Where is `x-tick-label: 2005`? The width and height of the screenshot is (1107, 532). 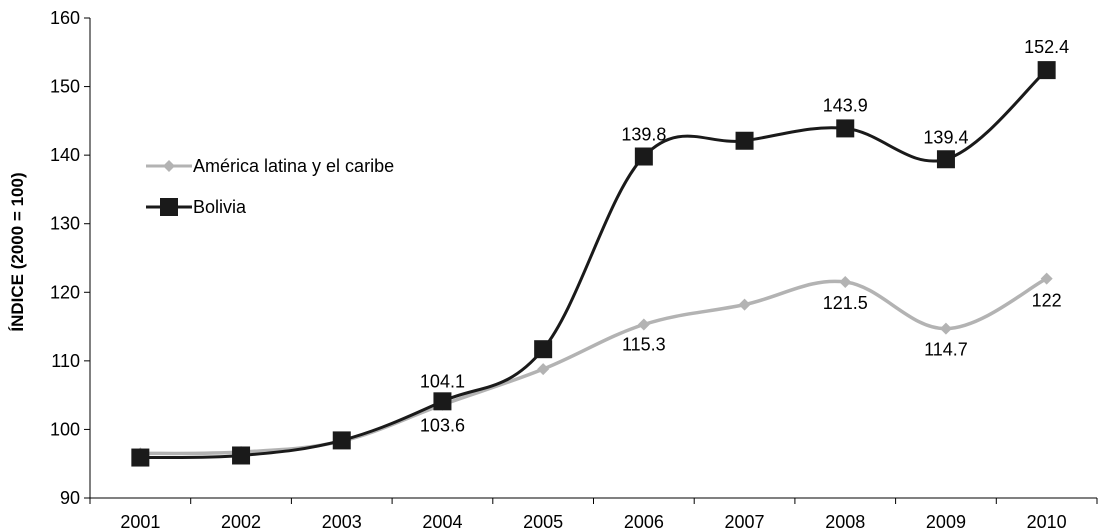 x-tick-label: 2005 is located at coordinates (543, 522).